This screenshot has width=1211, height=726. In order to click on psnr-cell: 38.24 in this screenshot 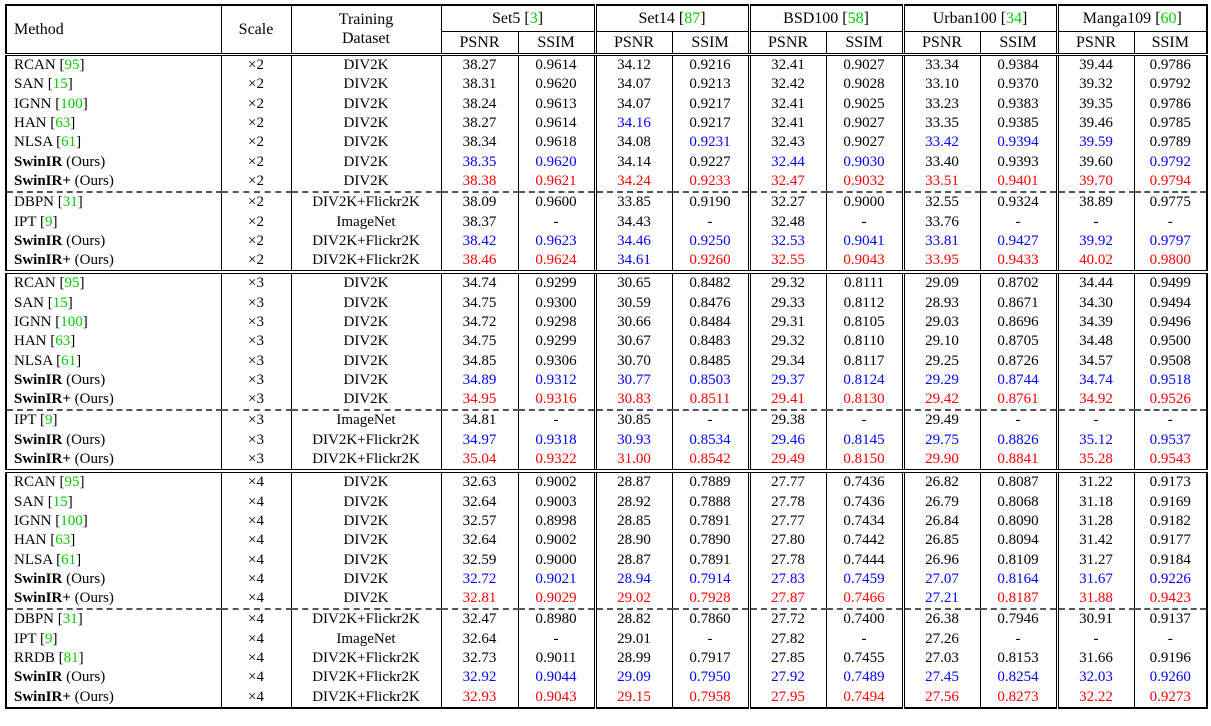, I will do `click(479, 104)`.